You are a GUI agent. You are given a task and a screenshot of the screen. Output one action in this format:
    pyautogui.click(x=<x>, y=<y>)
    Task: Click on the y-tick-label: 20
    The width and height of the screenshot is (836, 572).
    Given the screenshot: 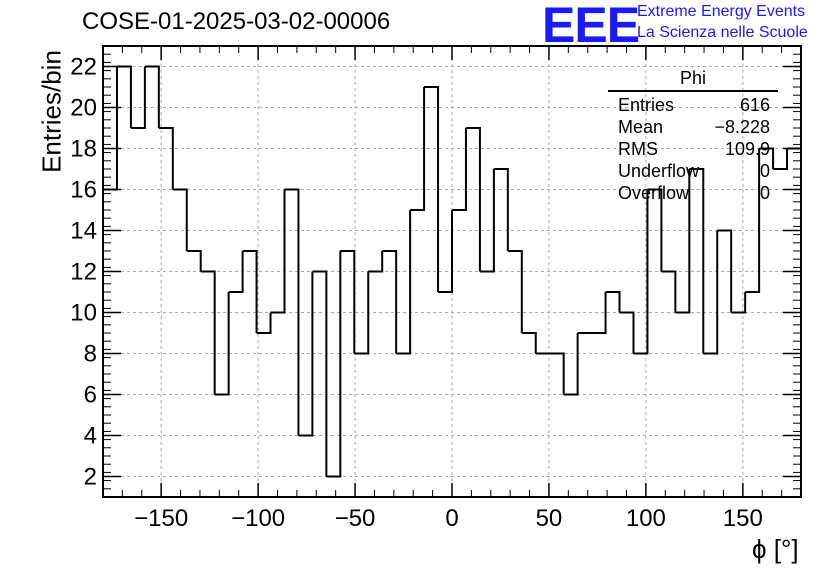 What is the action you would take?
    pyautogui.click(x=83, y=108)
    